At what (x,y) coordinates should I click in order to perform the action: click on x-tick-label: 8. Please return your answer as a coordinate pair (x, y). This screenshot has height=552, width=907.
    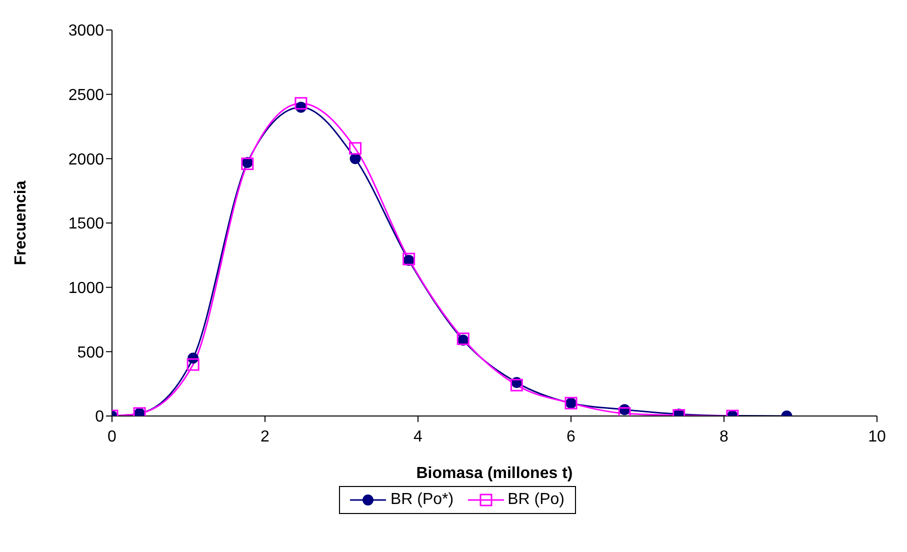
    Looking at the image, I should click on (724, 437).